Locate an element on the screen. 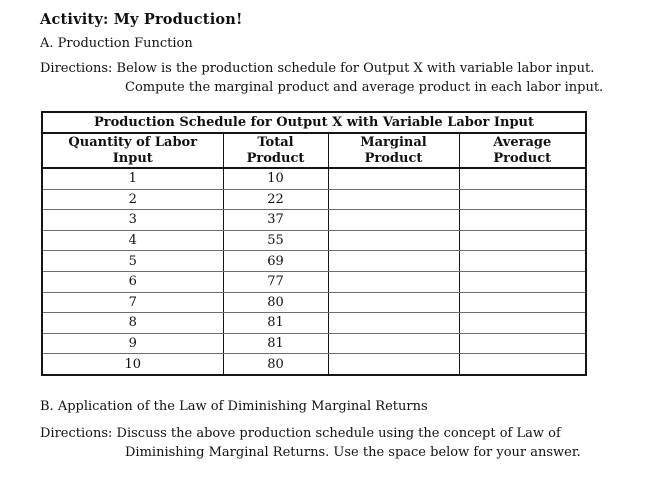  cell-labor: 8 is located at coordinates (132, 323).